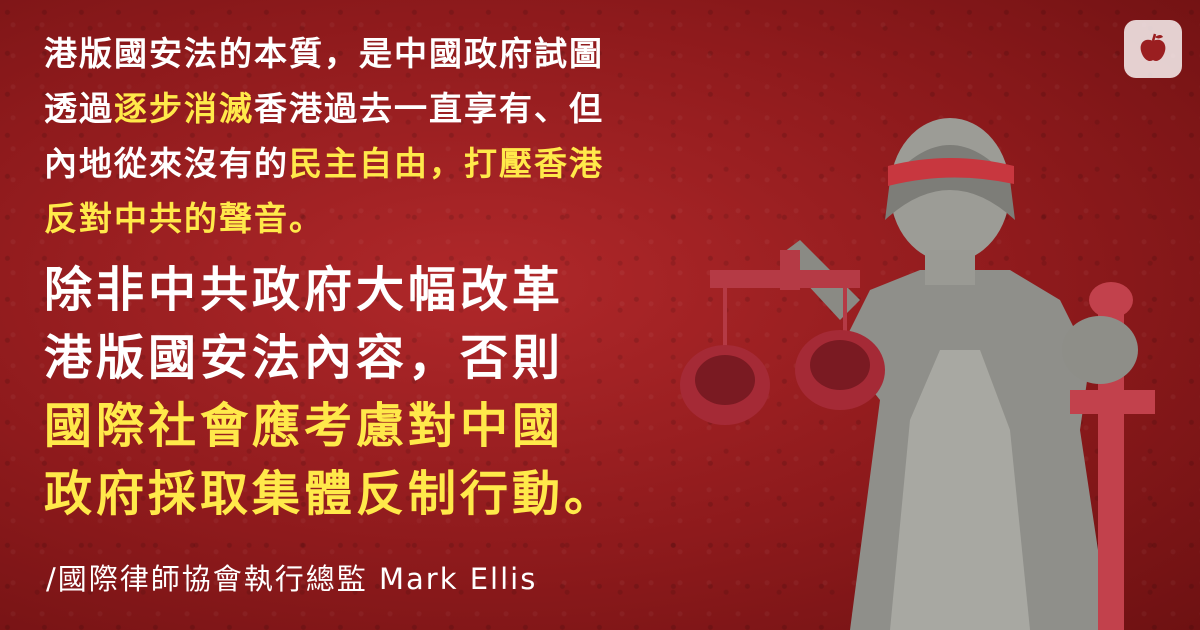 This screenshot has width=1200, height=630. What do you see at coordinates (166, 163) in the screenshot?
I see `quote-intro-text: 內地從來沒有的` at bounding box center [166, 163].